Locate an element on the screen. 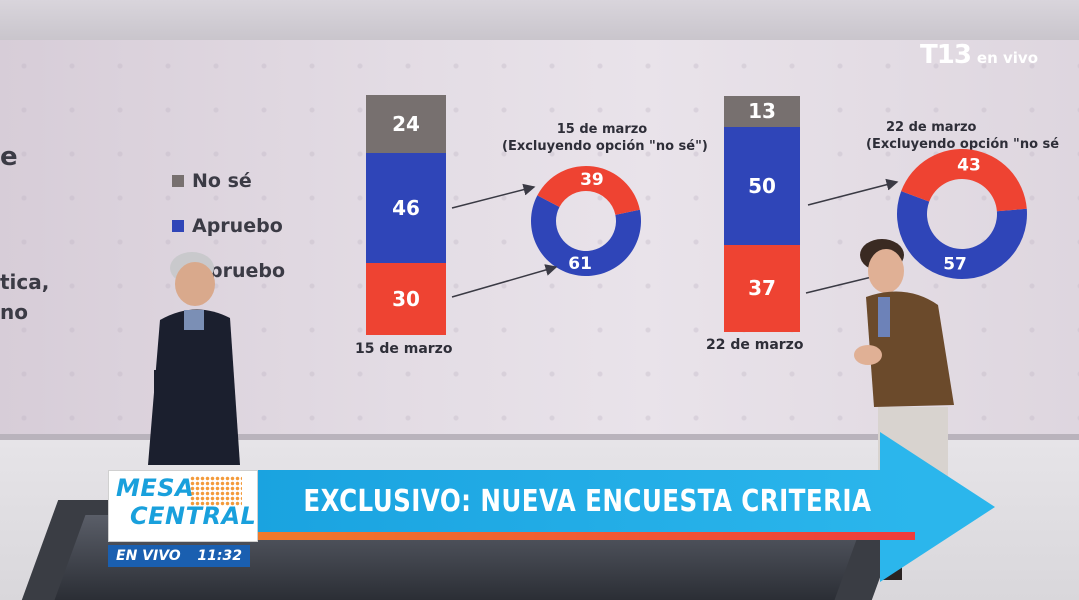 The image size is (1079, 600). live-time-box: EN VIVO 11:32 is located at coordinates (179, 556).